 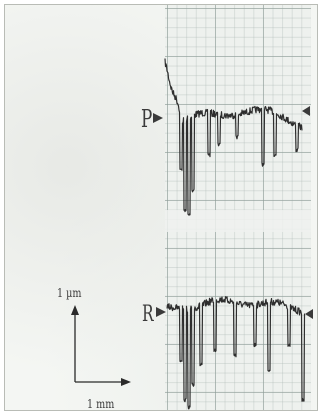 I want to click on profile-label-p: P, so click(x=147, y=119).